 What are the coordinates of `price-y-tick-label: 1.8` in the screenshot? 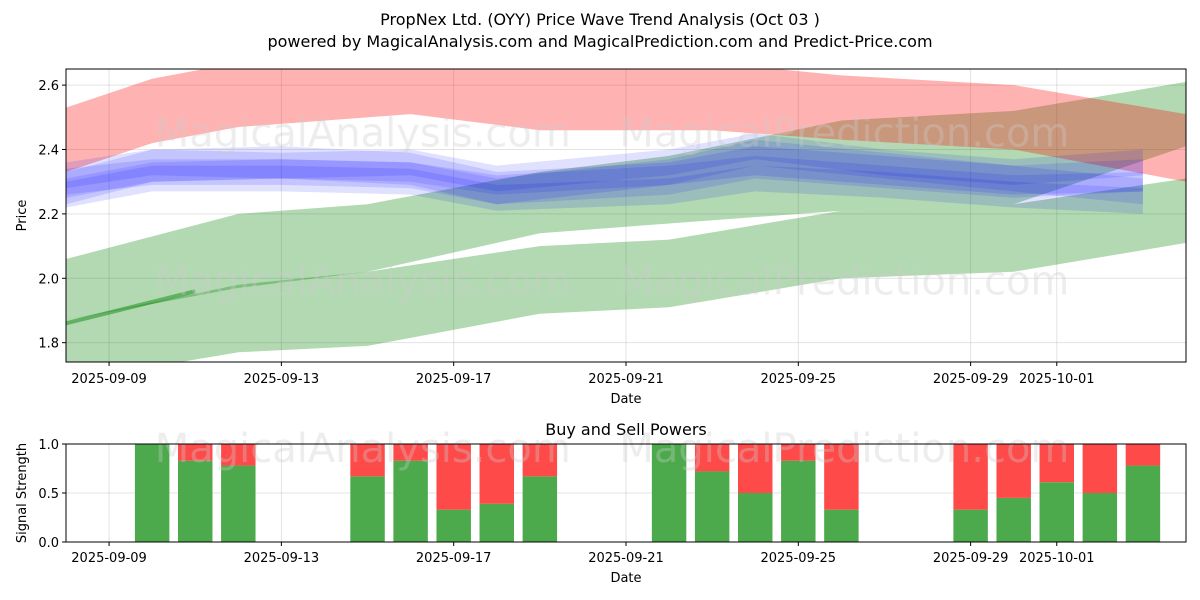 It's located at (48, 344).